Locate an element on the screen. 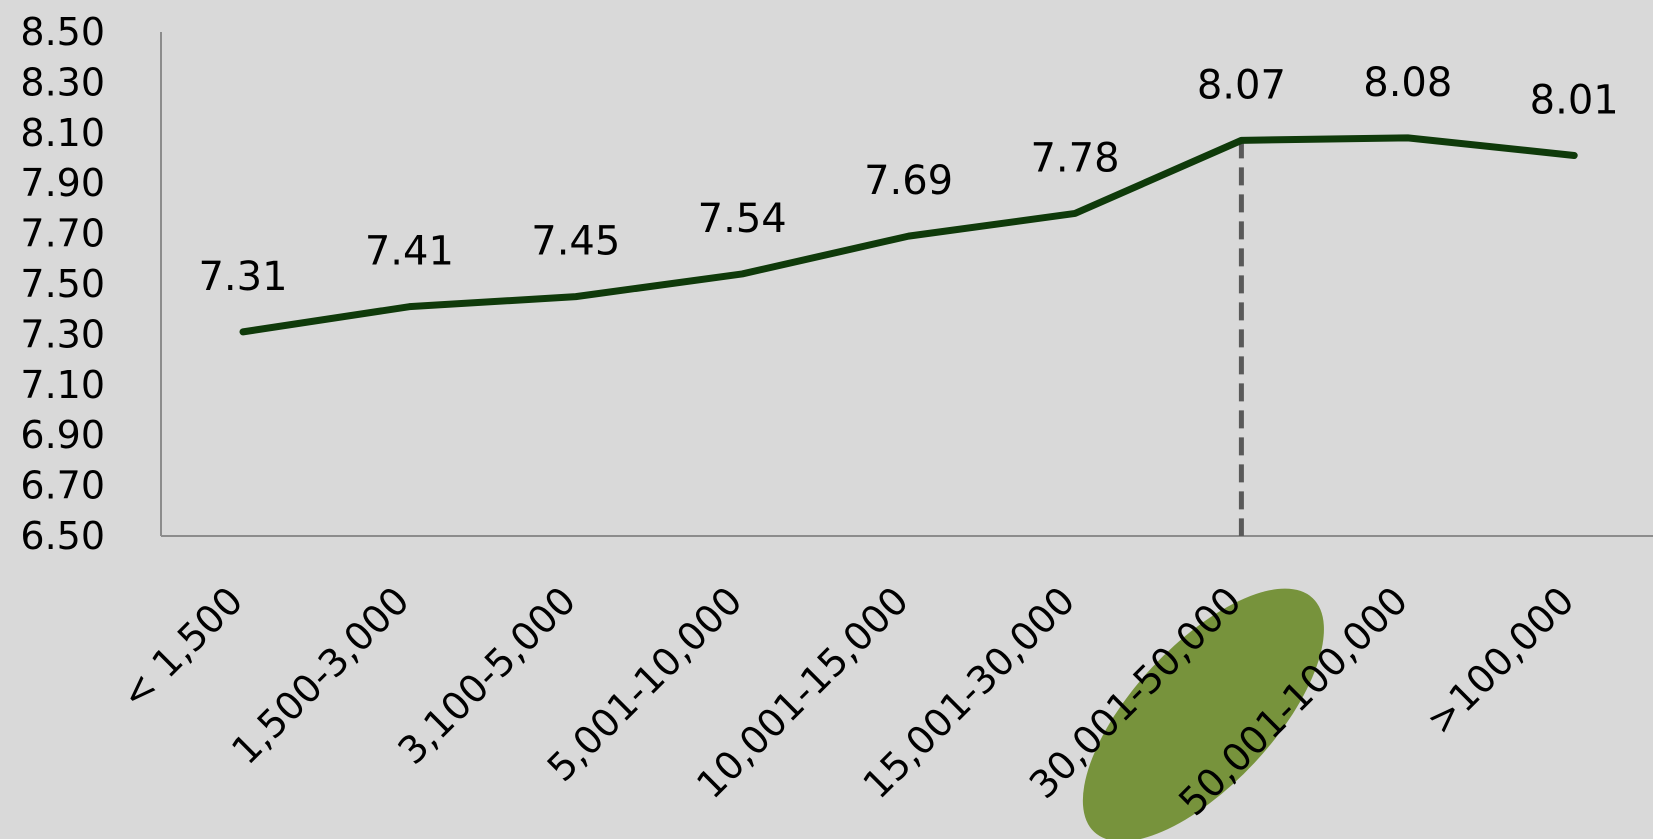 The image size is (1653, 839). data-label: 7.41 is located at coordinates (409, 252).